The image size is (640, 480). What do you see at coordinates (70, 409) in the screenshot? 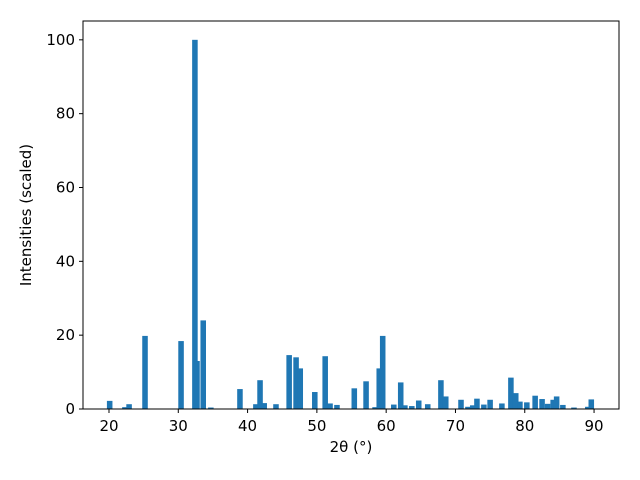
I see `y-tick-label: 0` at bounding box center [70, 409].